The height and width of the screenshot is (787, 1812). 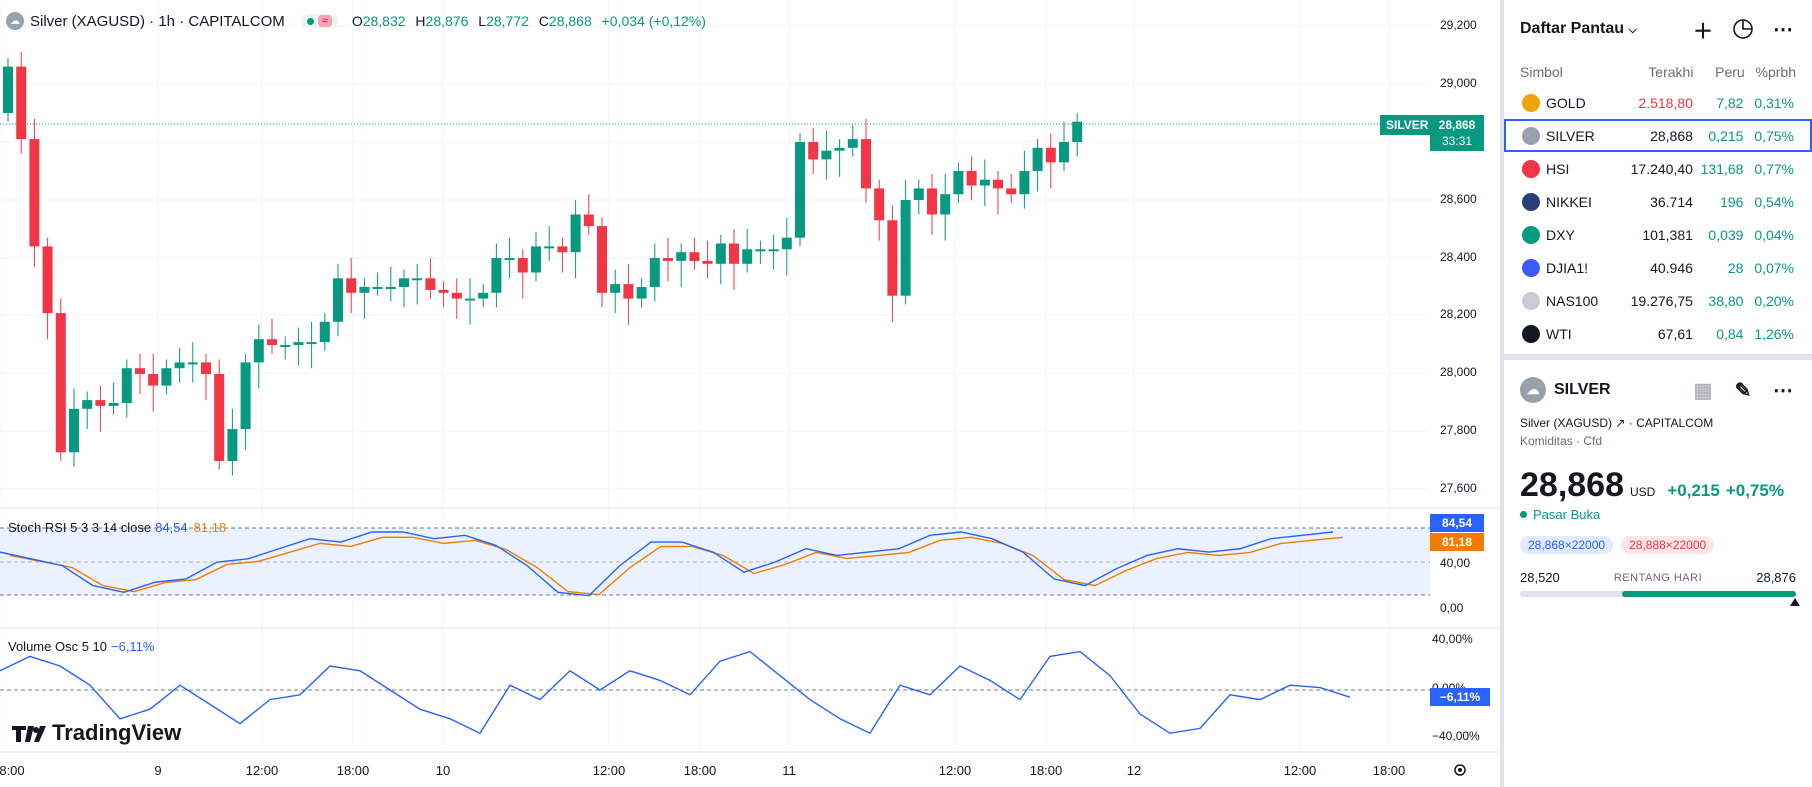 I want to click on watchlist-last: 67,61, so click(x=1675, y=333).